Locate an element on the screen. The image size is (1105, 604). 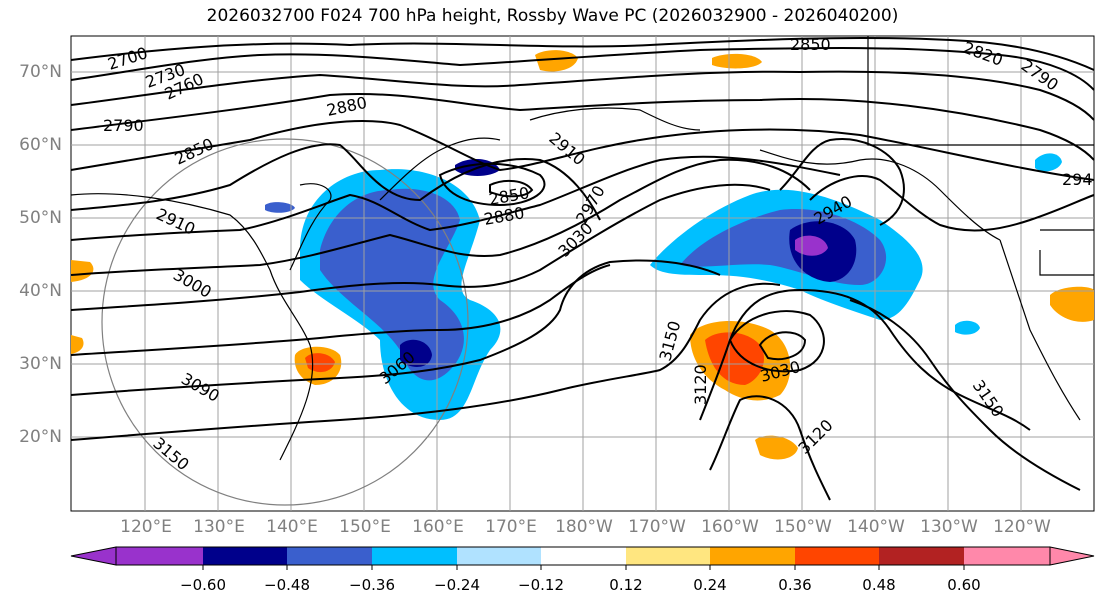
colorbar-tick-label: 0.12 is located at coordinates (626, 585).